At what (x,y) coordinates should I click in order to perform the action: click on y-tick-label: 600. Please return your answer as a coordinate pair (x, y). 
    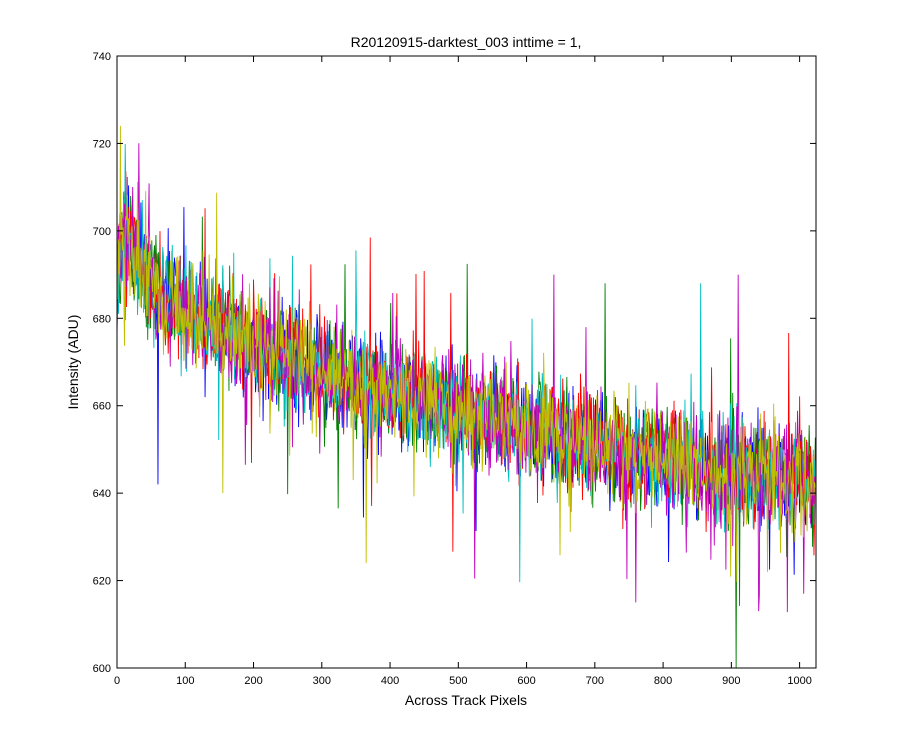
    Looking at the image, I should click on (102, 669).